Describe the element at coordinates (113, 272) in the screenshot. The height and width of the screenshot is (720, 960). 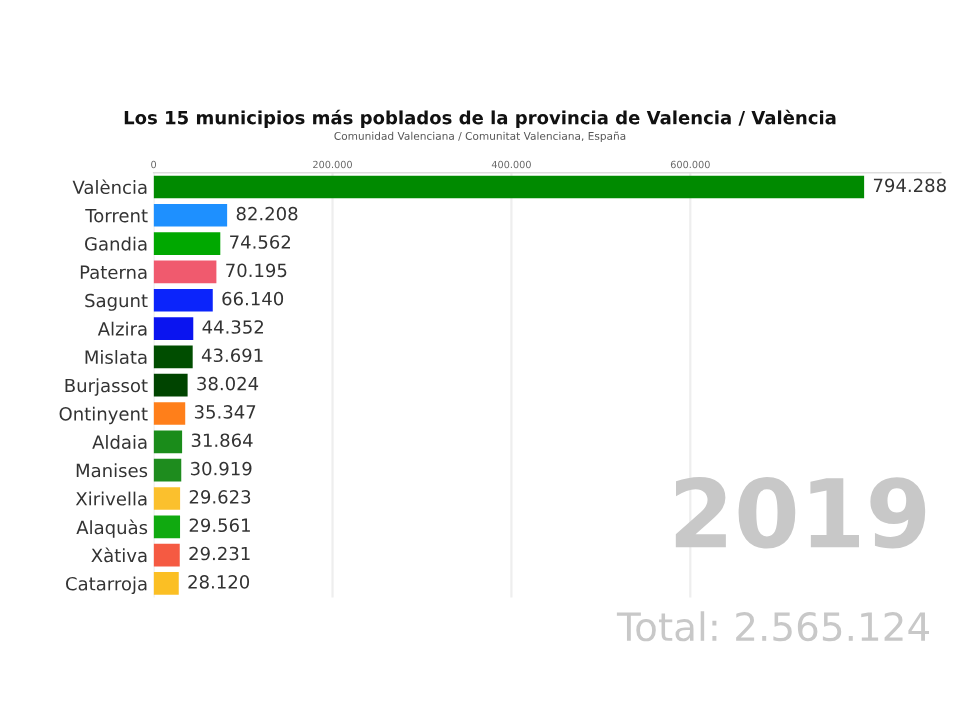
I see `y-tick-label: Paterna` at that location.